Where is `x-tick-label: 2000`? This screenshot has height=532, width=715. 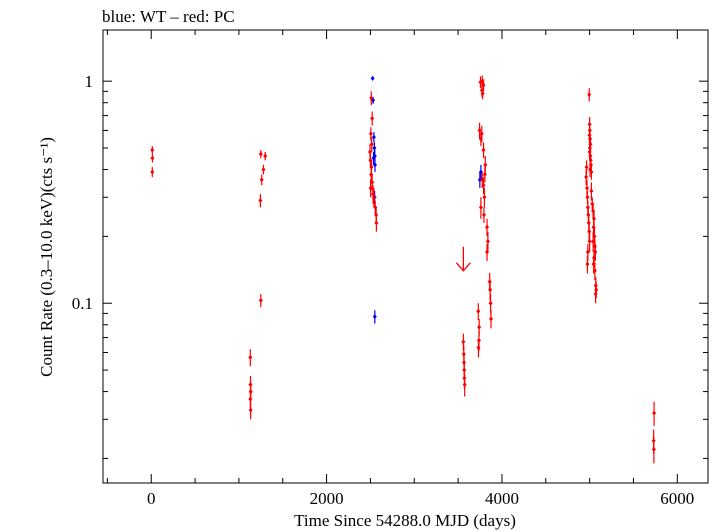
x-tick-label: 2000 is located at coordinates (327, 498).